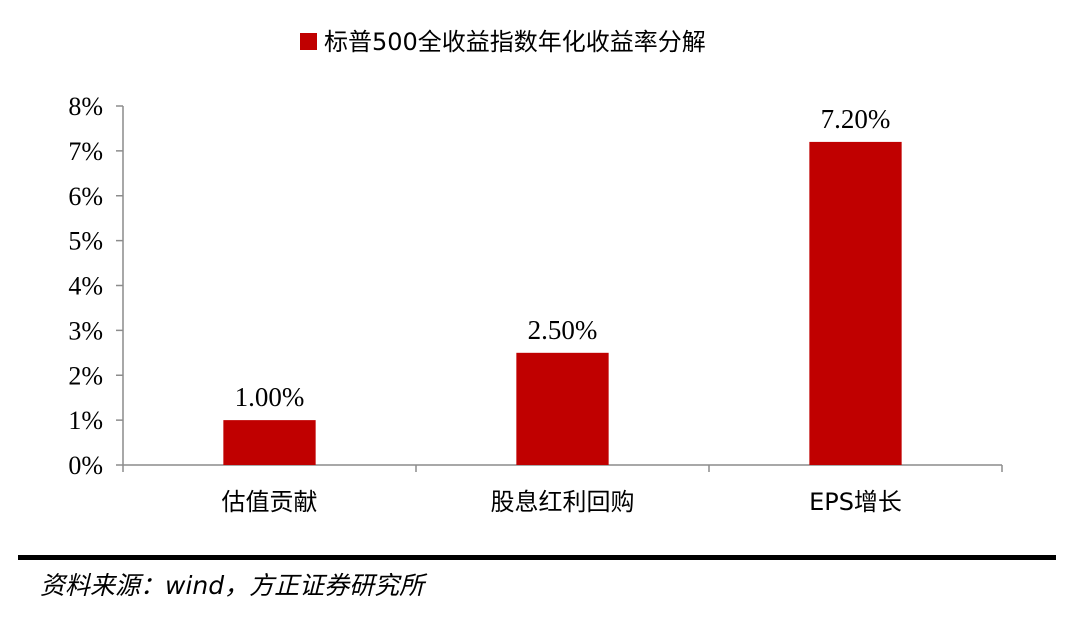 The width and height of the screenshot is (1080, 617). I want to click on y-axis: 0% 1% 2% 3% 4% 5% 6% 7% 8%, so click(96, 286).